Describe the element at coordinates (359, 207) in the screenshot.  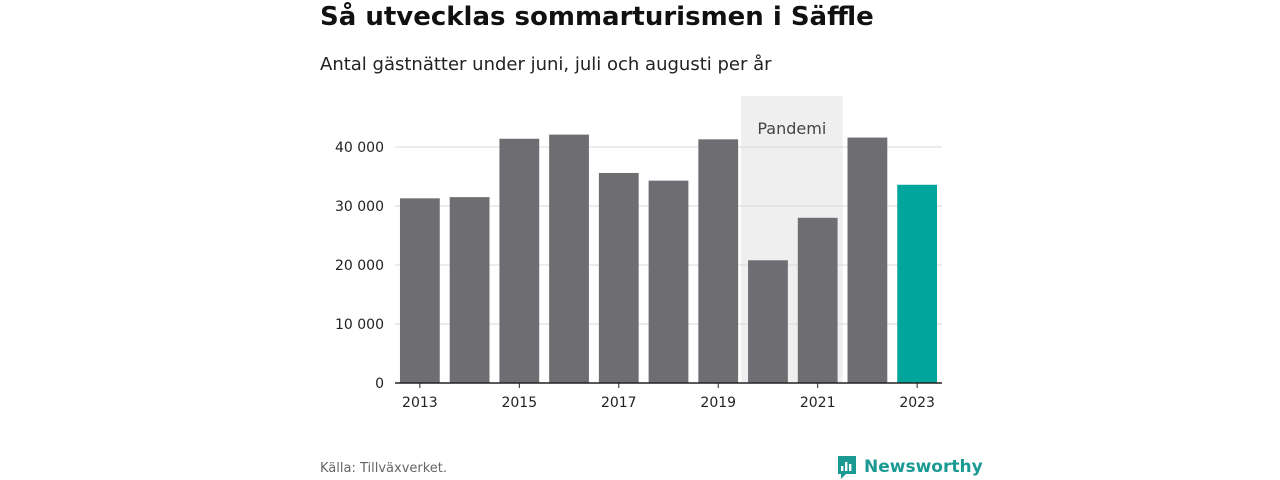
I see `y-tick-label: 30 000` at that location.